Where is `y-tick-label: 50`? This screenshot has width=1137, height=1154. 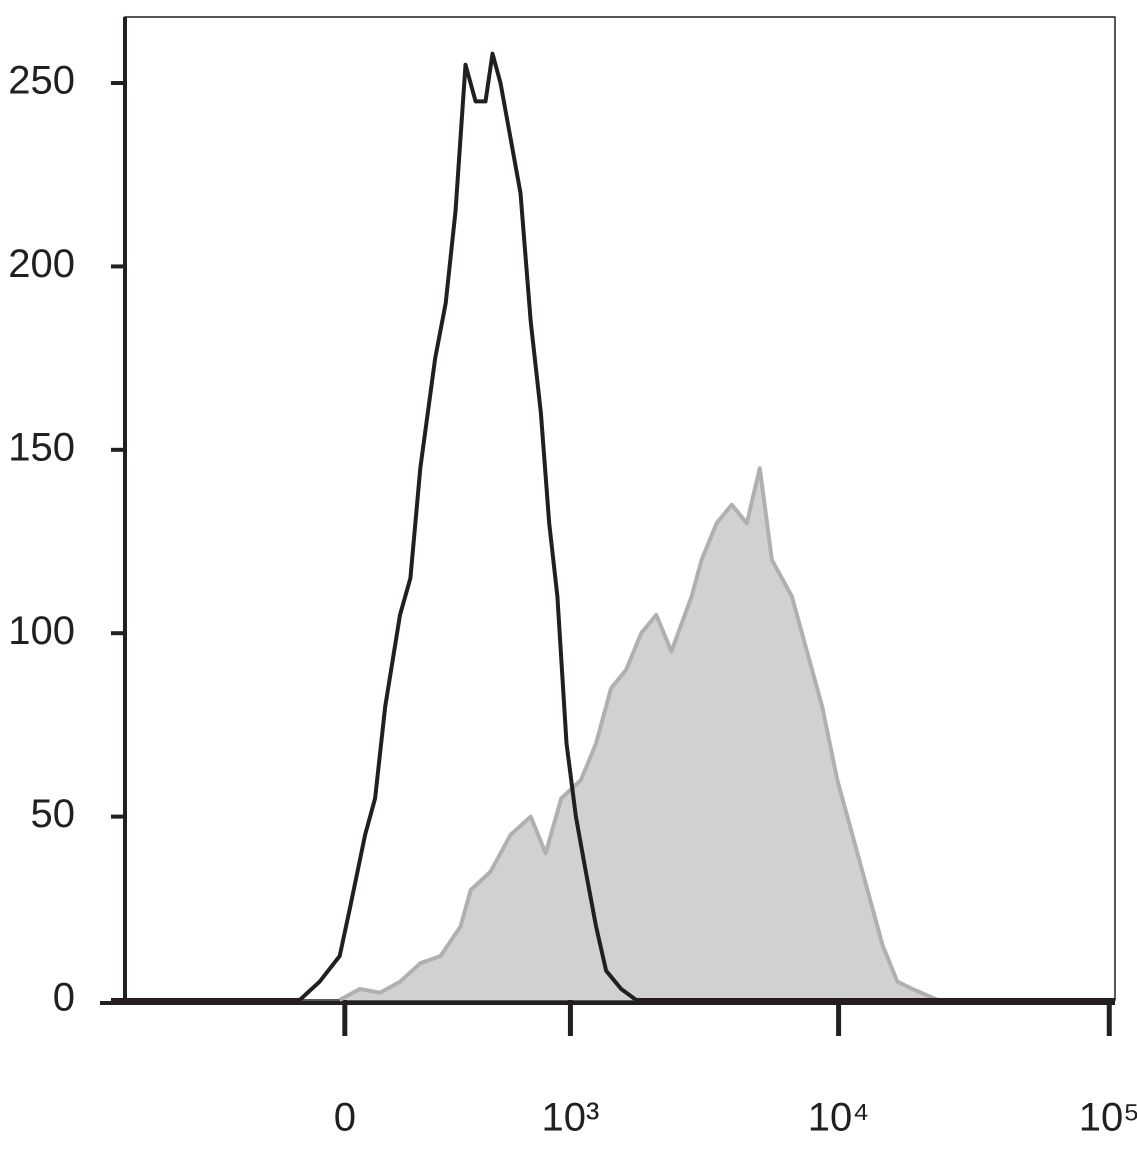 y-tick-label: 50 is located at coordinates (53, 814).